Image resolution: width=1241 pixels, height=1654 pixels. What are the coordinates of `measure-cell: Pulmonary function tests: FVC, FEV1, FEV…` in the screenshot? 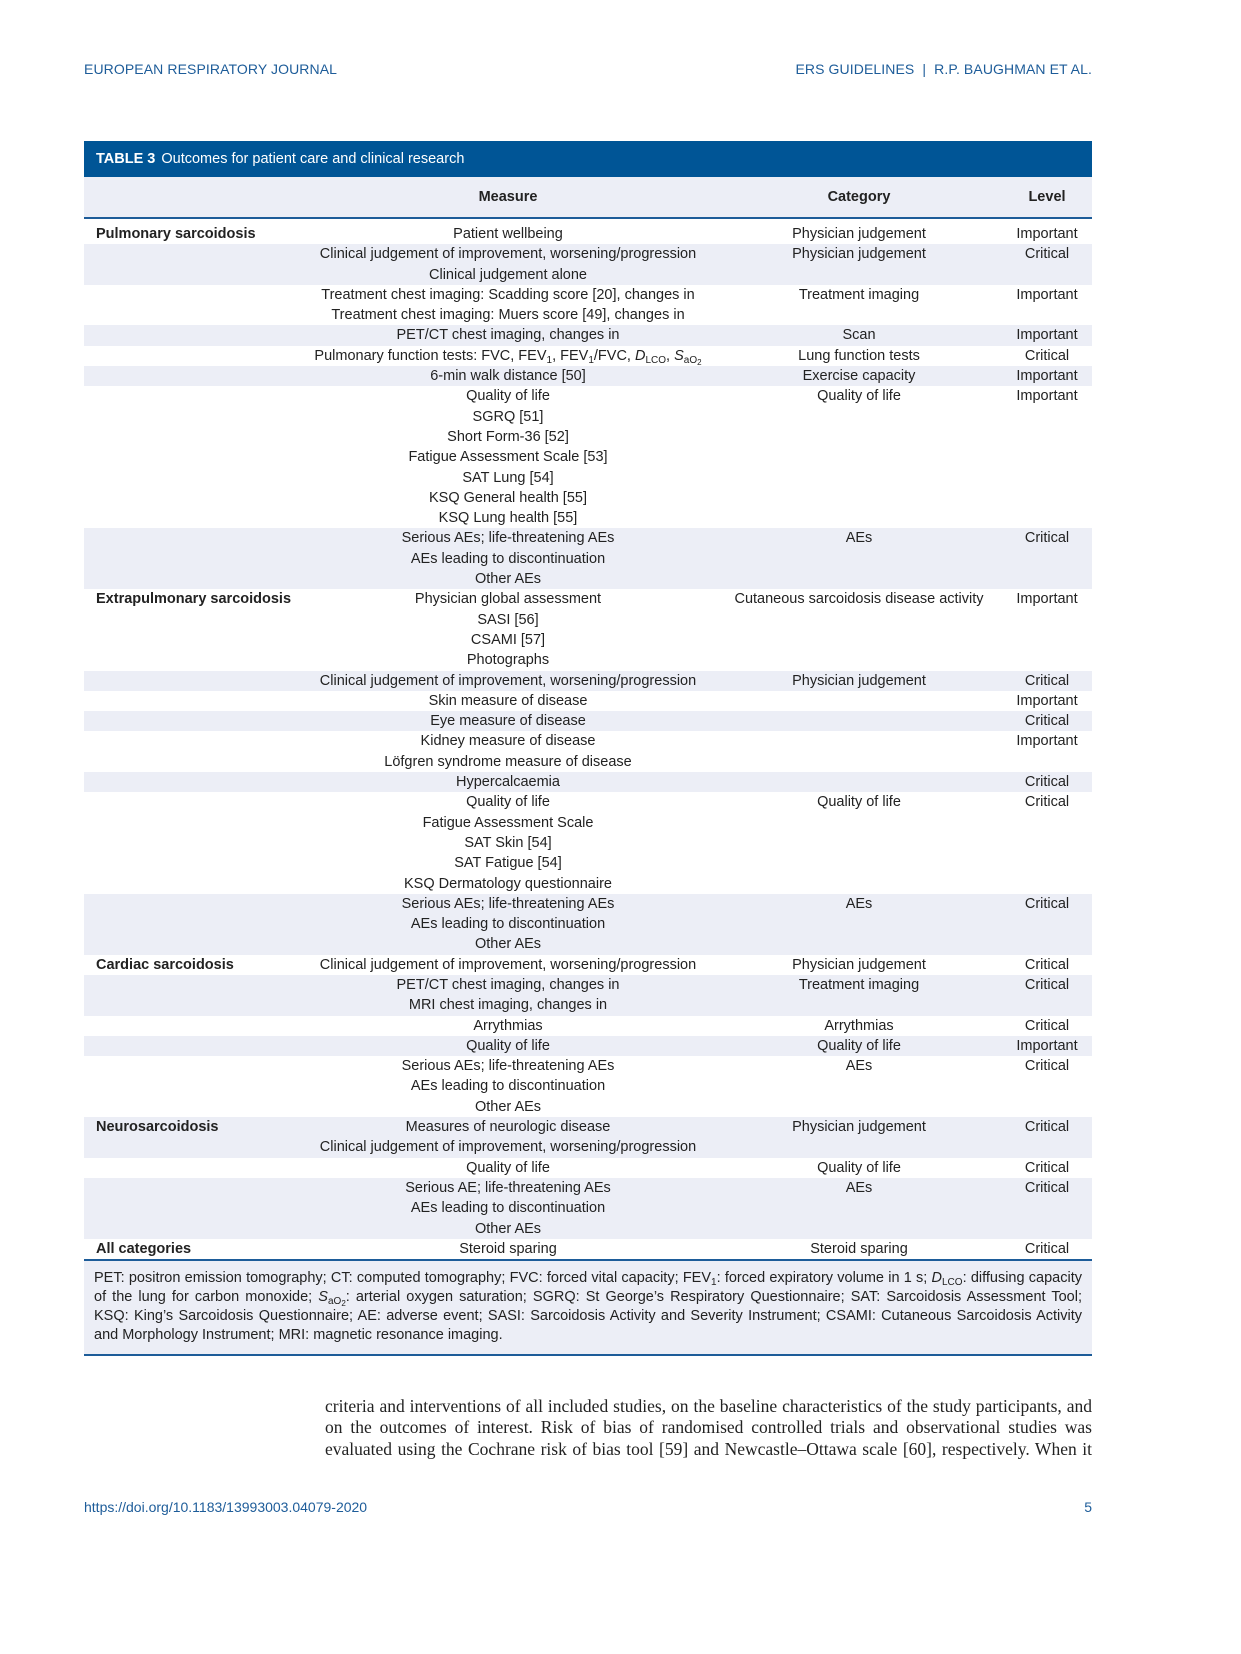 It's located at (508, 356).